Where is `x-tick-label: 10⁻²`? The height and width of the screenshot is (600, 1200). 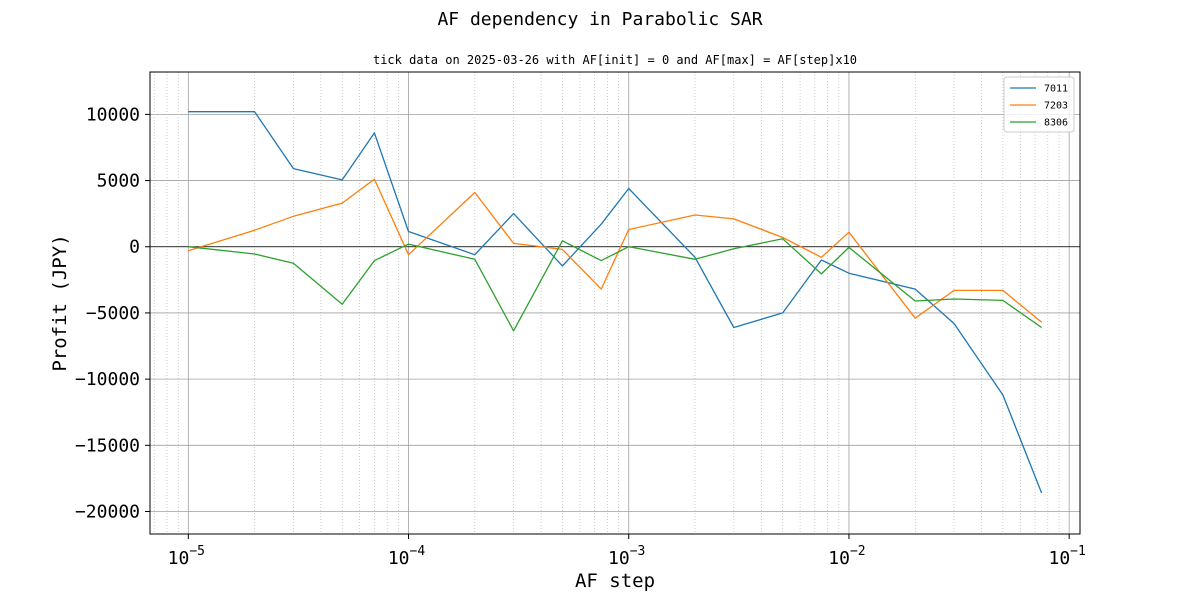 x-tick-label: 10⁻² is located at coordinates (846, 556).